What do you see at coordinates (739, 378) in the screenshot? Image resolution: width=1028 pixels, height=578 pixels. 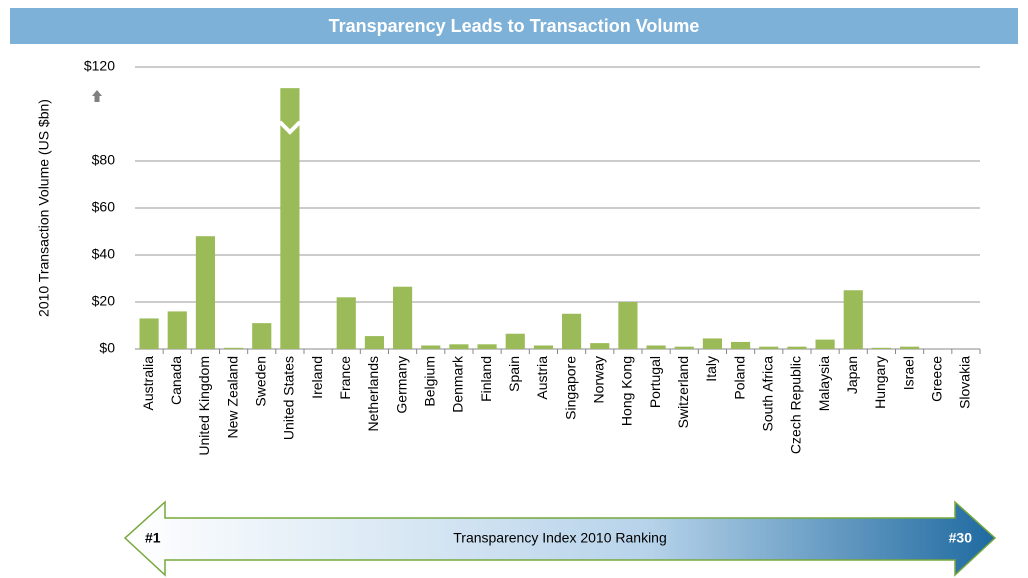 I see `x-tick-label: Poland` at bounding box center [739, 378].